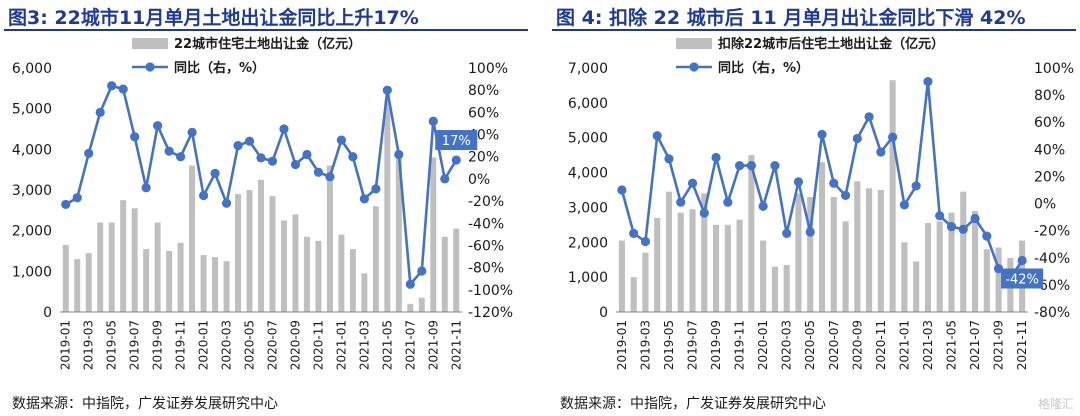 The width and height of the screenshot is (1080, 416). What do you see at coordinates (490, 291) in the screenshot?
I see `y-right-tick-label: -100%` at bounding box center [490, 291].